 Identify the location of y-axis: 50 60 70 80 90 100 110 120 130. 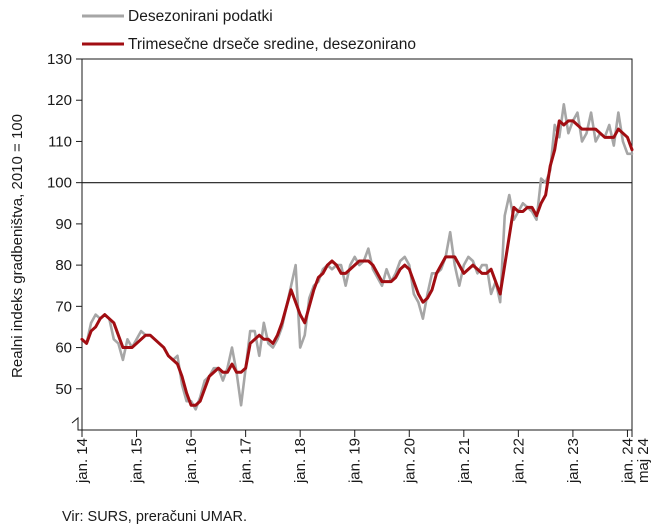
(64, 224).